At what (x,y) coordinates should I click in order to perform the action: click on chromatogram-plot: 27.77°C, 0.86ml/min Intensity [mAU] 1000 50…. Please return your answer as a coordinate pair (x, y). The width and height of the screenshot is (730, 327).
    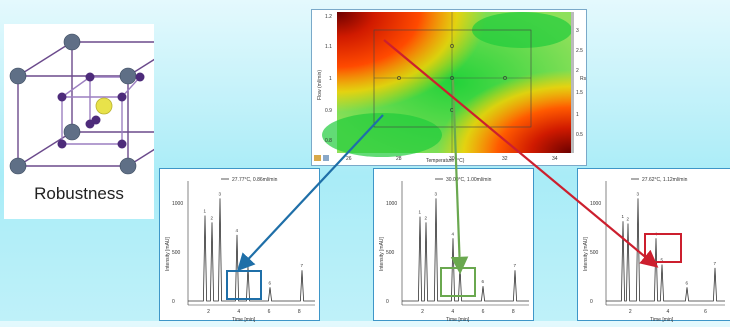
    Looking at the image, I should click on (240, 250).